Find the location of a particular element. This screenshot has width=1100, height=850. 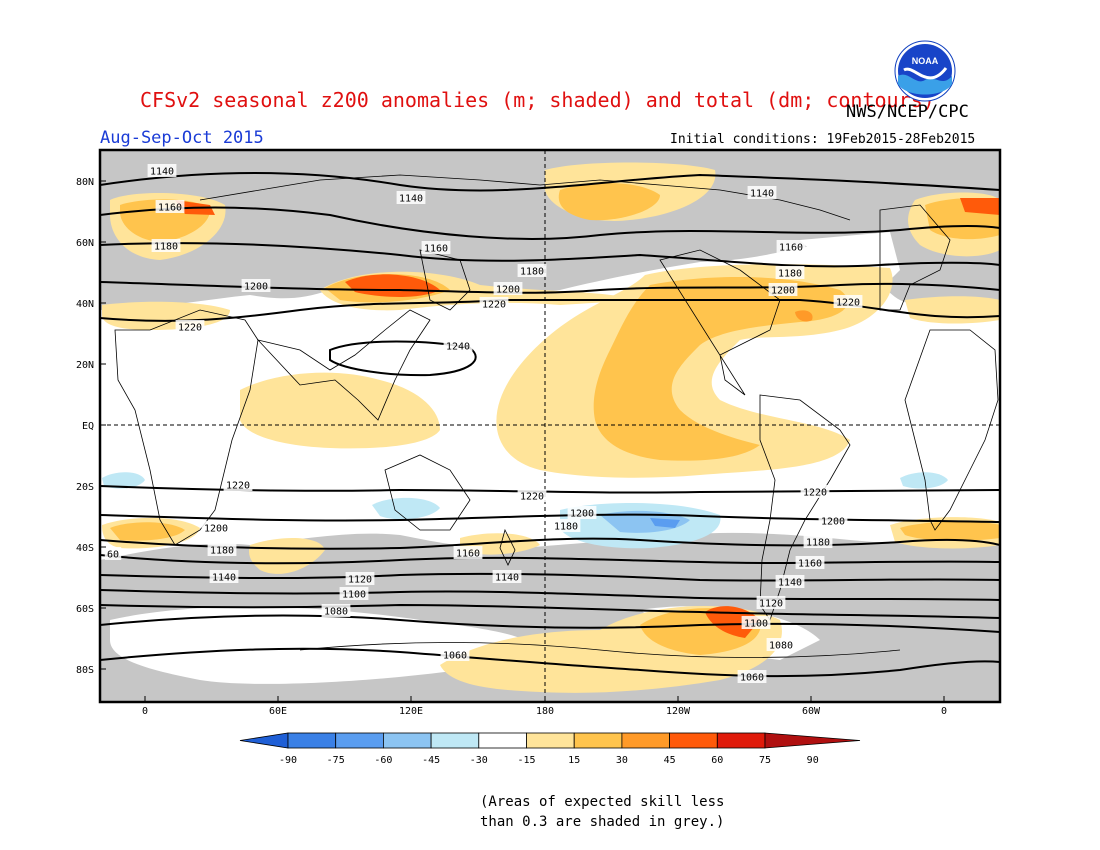

agency-label: NWS/NCEP/CPC is located at coordinates (907, 112).